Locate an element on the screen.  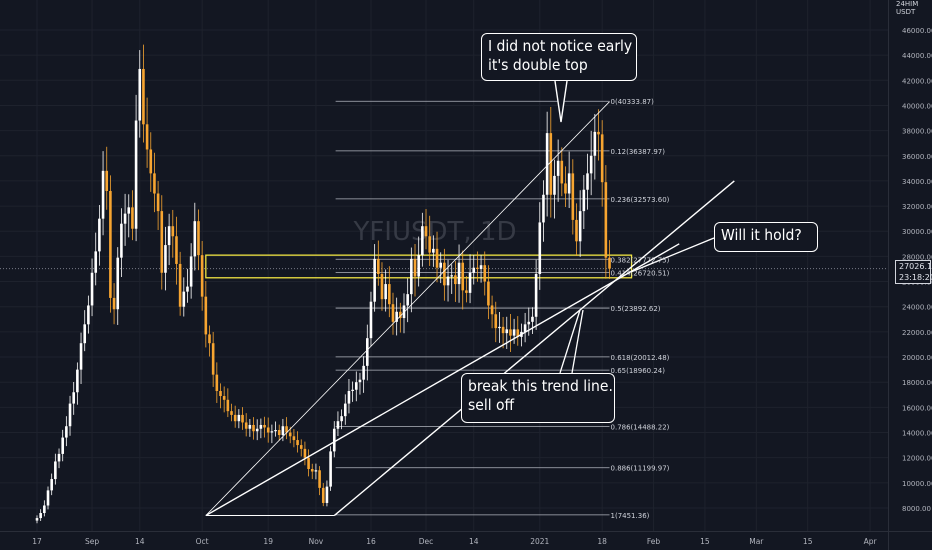
callout-line: it's double top is located at coordinates (538, 65).